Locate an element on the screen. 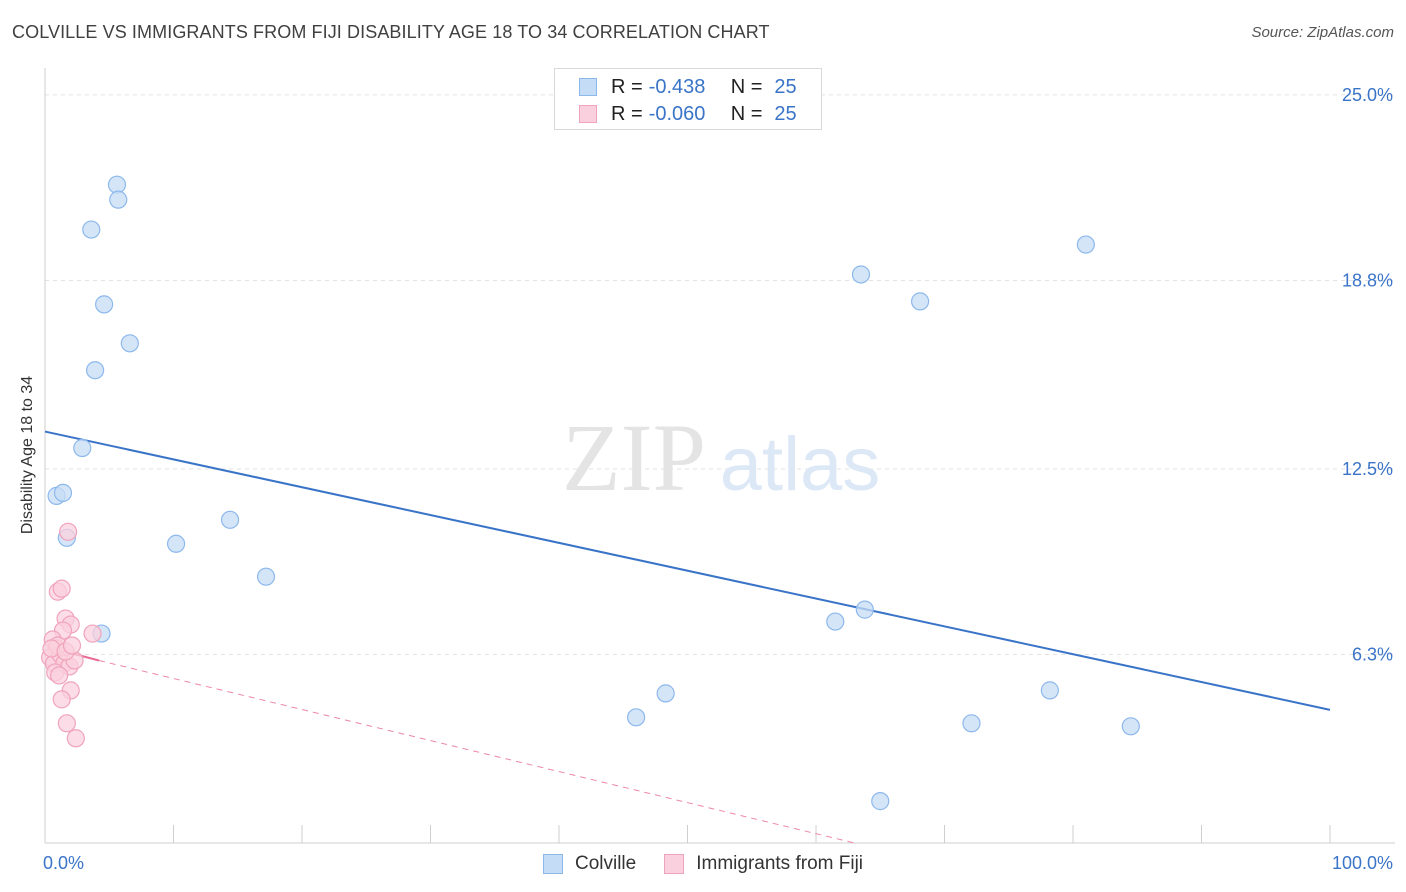 The width and height of the screenshot is (1406, 892). y-tick-label: 12.5% is located at coordinates (1367, 469).